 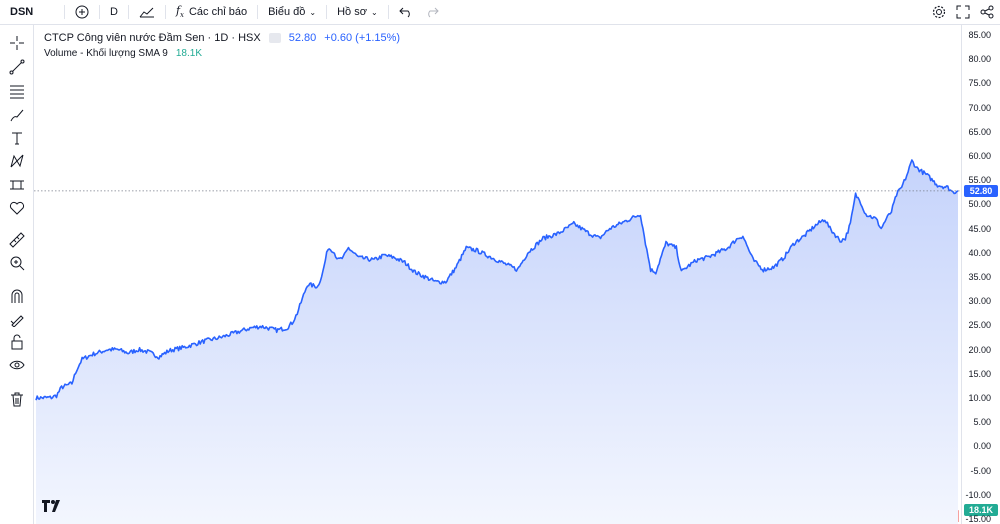 What do you see at coordinates (16, 207) in the screenshot?
I see `heart-icon` at bounding box center [16, 207].